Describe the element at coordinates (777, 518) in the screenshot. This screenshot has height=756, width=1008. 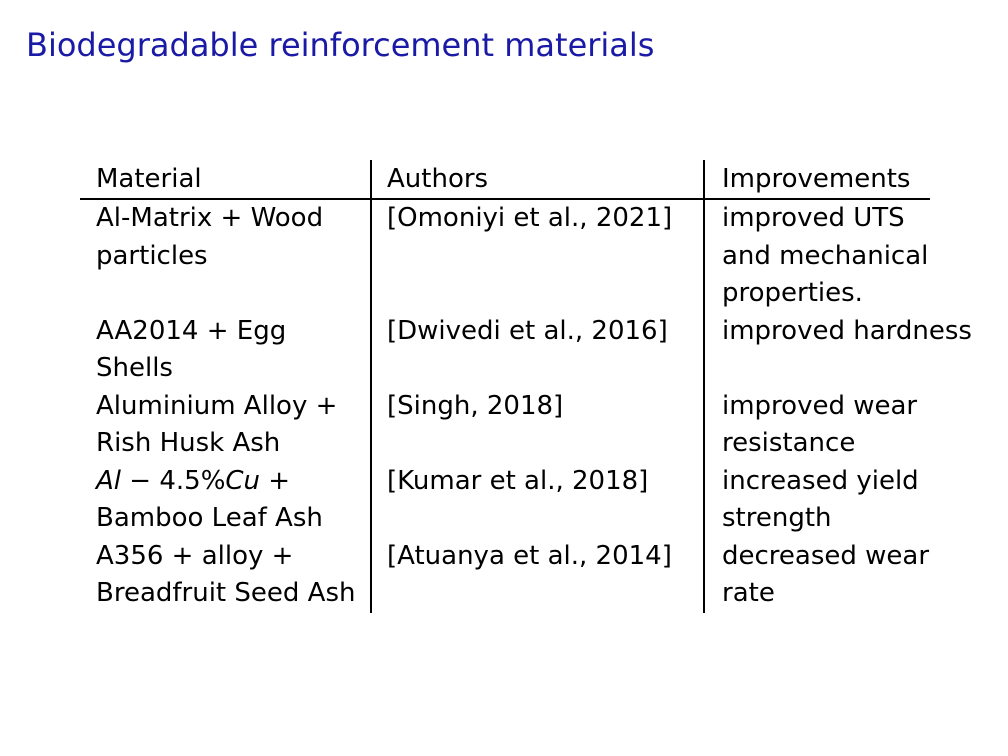
I see `improvement-line: strength` at that location.